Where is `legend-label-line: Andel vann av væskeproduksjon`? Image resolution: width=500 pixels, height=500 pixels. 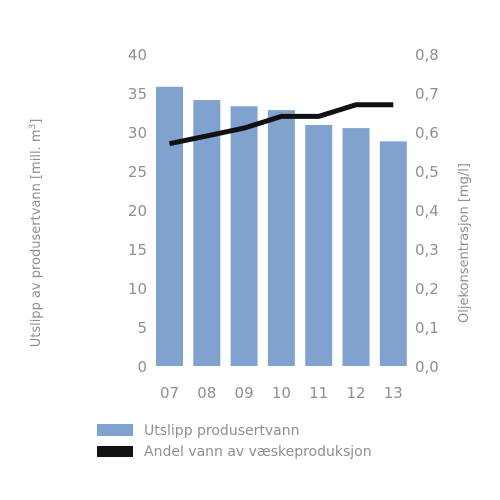
legend-label-line: Andel vann av væskeproduksjon is located at coordinates (258, 452).